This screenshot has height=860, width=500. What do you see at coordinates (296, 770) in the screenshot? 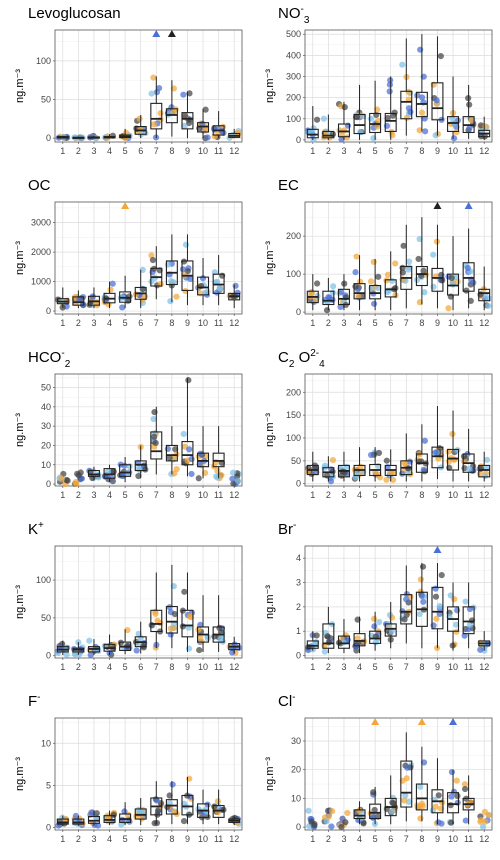
I see `y-tick-label: 20` at bounding box center [296, 770].